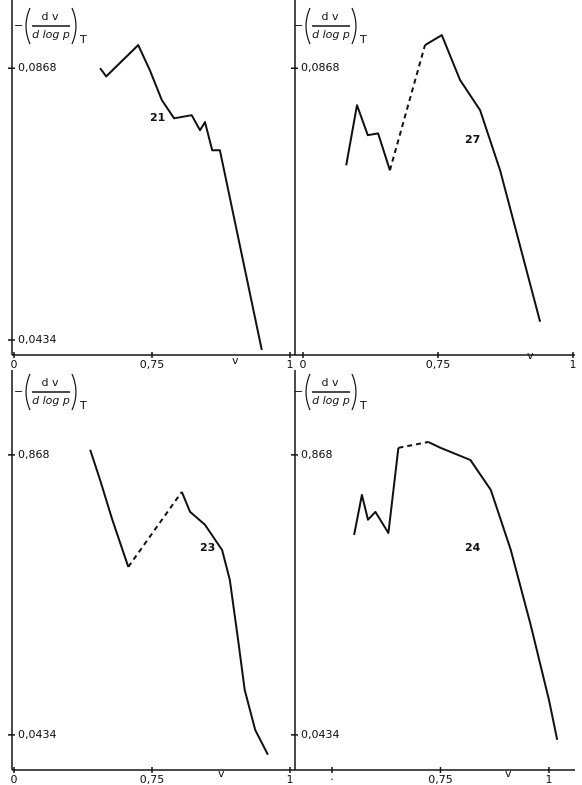 The width and height of the screenshot is (582, 785). I want to click on curve-label: 23, so click(207, 547).